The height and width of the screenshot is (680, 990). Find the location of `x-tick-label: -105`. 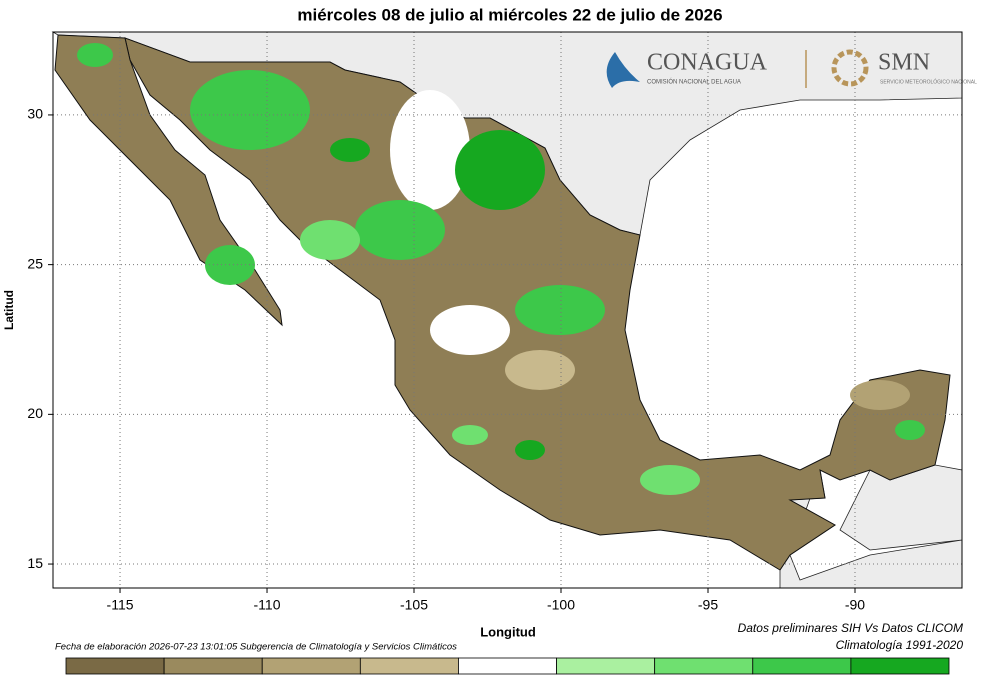

x-tick-label: -105 is located at coordinates (414, 605).